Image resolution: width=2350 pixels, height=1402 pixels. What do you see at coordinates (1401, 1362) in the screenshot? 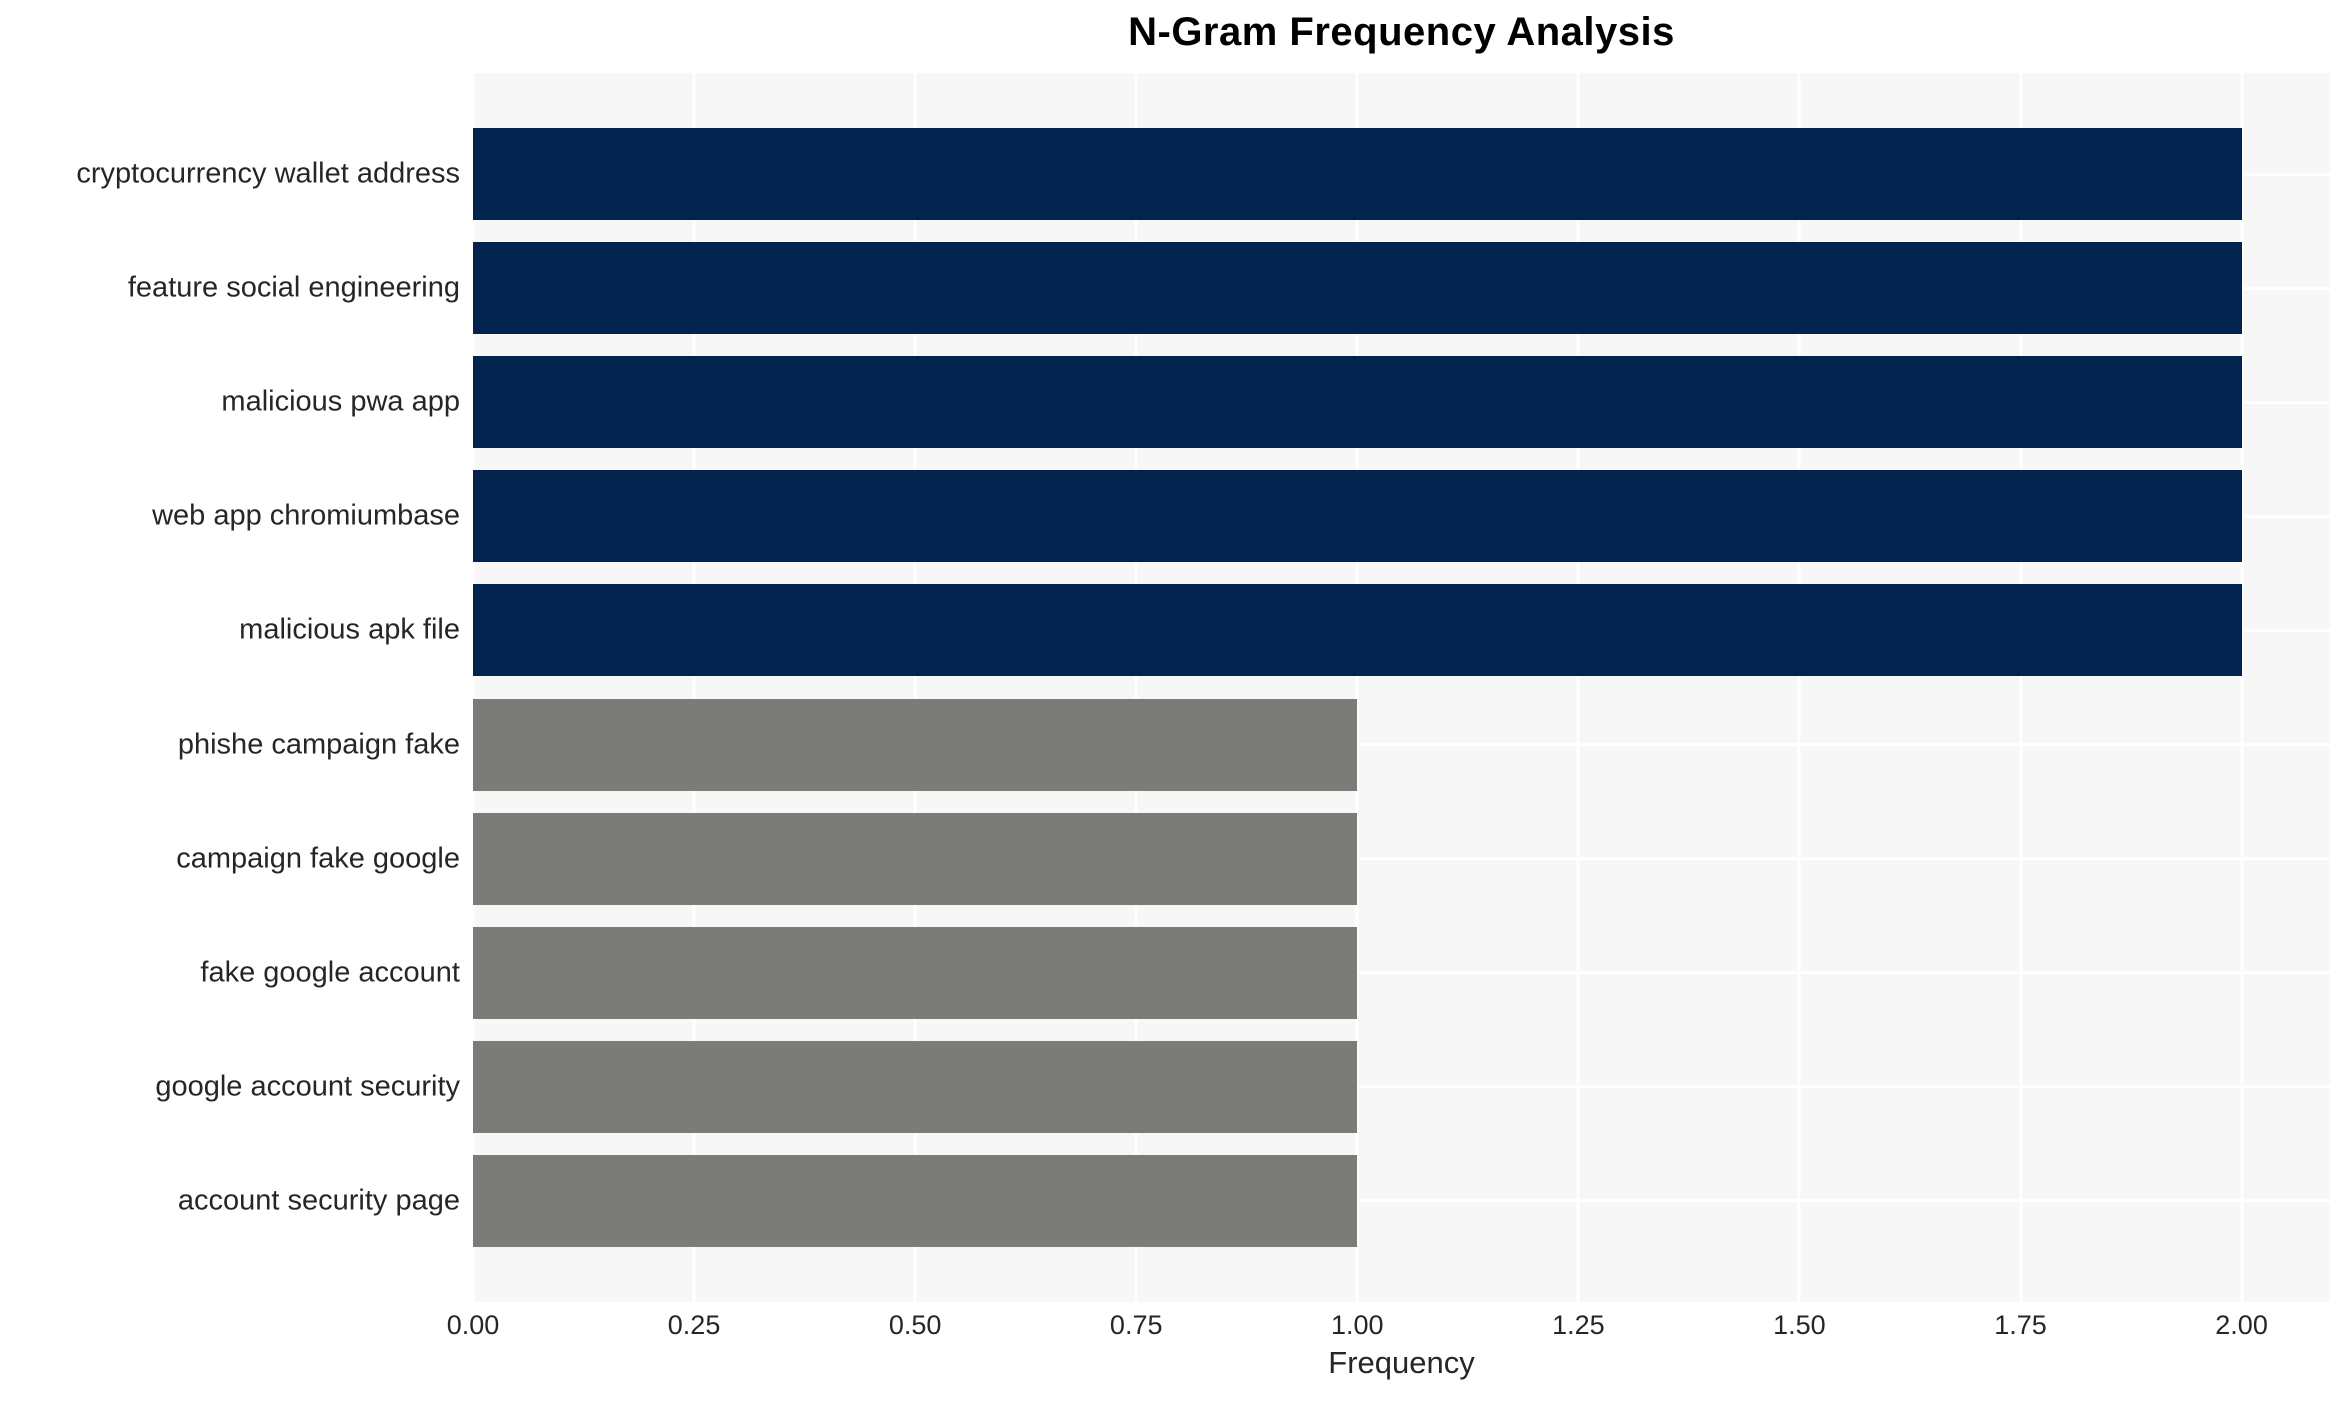
I see `x-axis-label: Frequency` at bounding box center [1401, 1362].